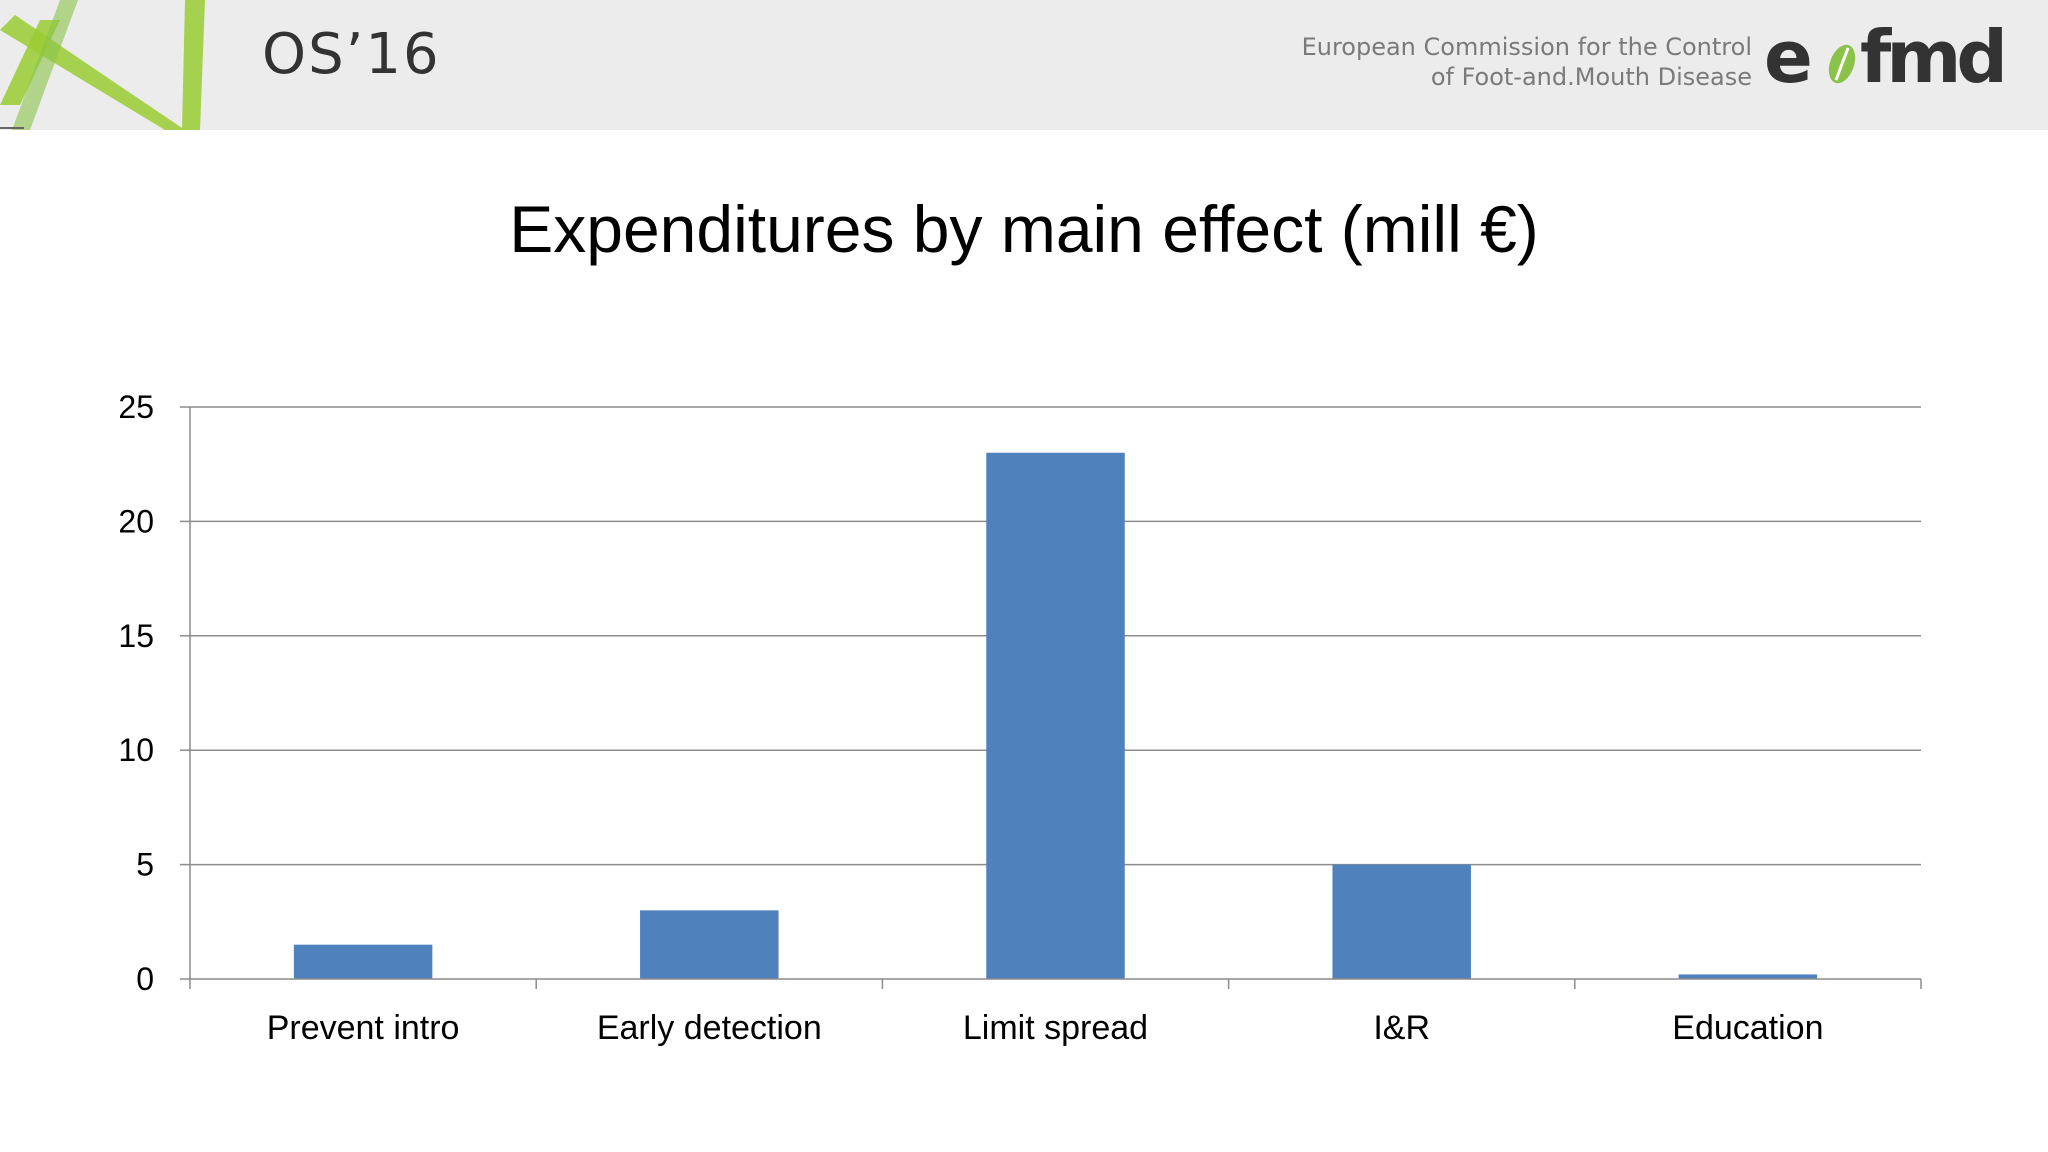 This screenshot has width=2048, height=1152. I want to click on x-tick-label: Early detection, so click(709, 1028).